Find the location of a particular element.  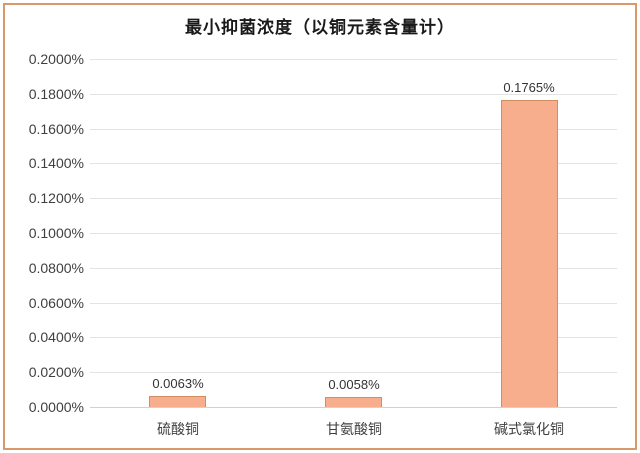

y-tick-label: 0.0200% is located at coordinates (56, 372).